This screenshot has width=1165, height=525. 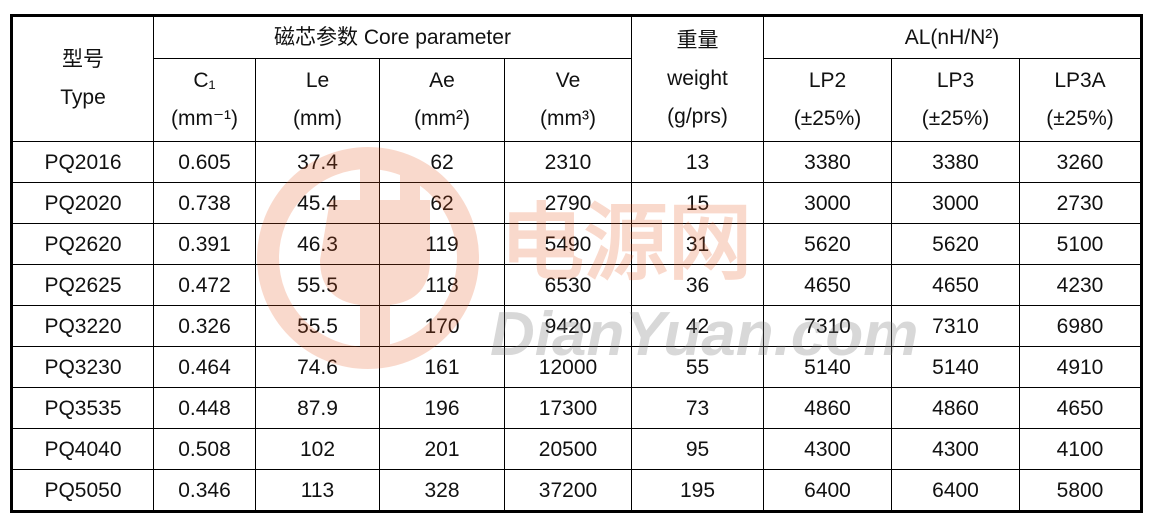 What do you see at coordinates (955, 162) in the screenshot?
I see `value-cell: 3380` at bounding box center [955, 162].